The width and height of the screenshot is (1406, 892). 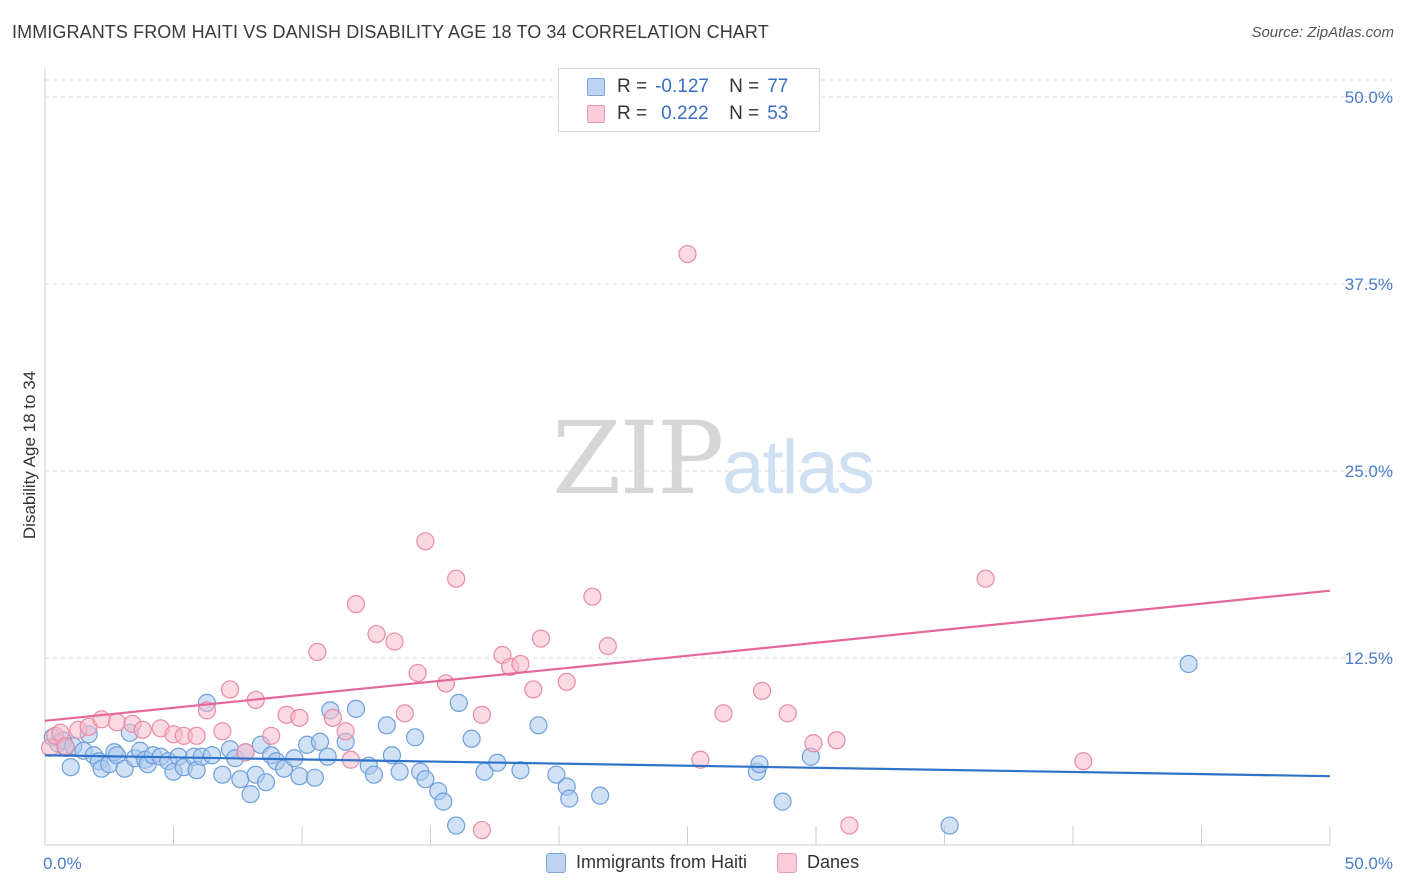 I want to click on x-tick-label: 50.0%, so click(x=1369, y=863).